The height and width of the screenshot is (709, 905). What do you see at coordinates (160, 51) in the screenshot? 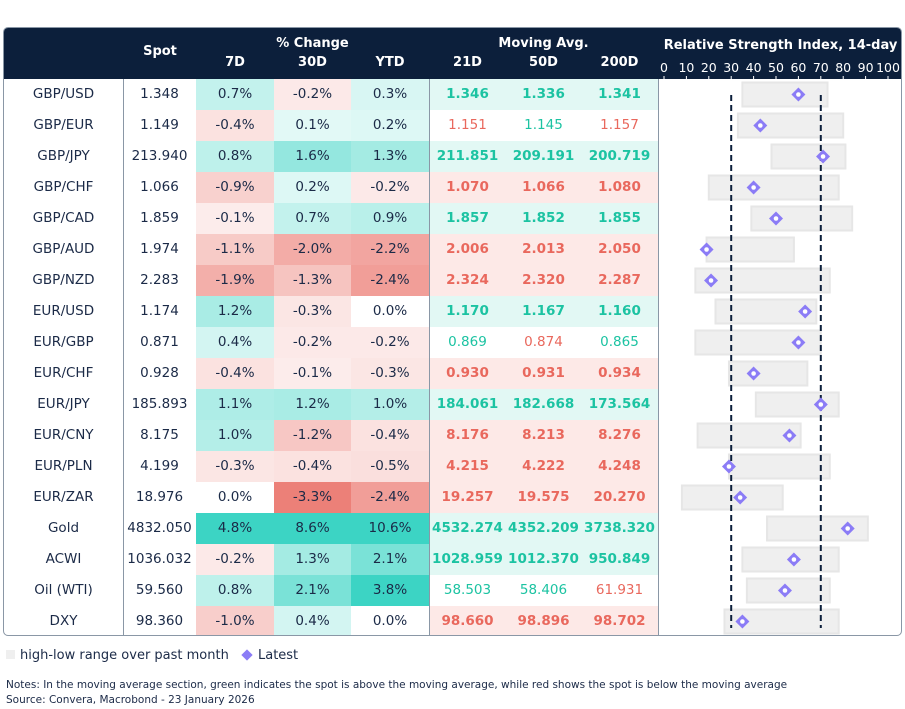
I see `header-spot: Spot` at bounding box center [160, 51].